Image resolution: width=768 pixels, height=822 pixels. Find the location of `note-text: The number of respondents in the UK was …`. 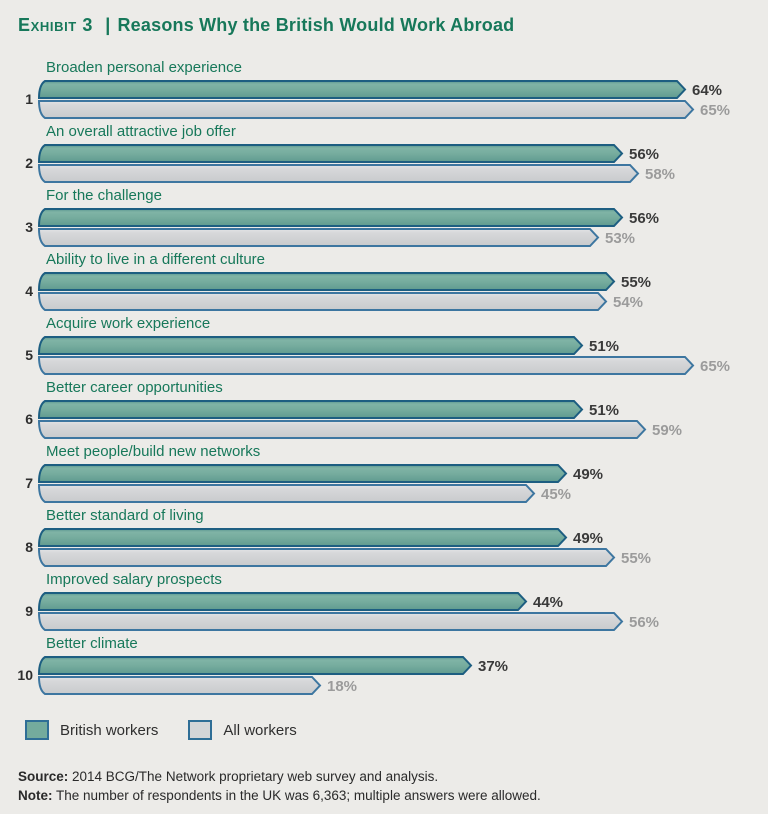

note-text: The number of respondents in the UK was … is located at coordinates (296, 795).